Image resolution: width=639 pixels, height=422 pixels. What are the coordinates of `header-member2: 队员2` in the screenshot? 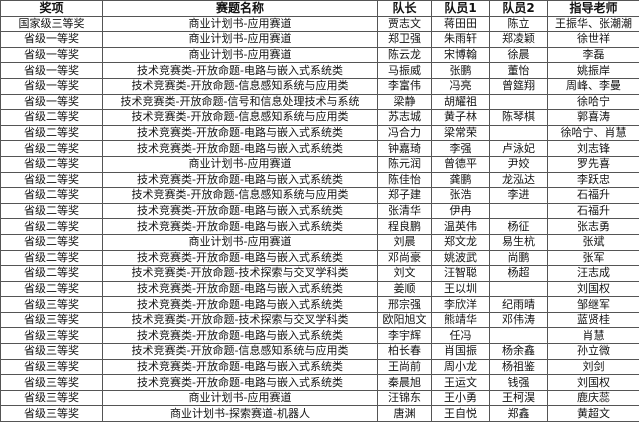 It's located at (518, 8).